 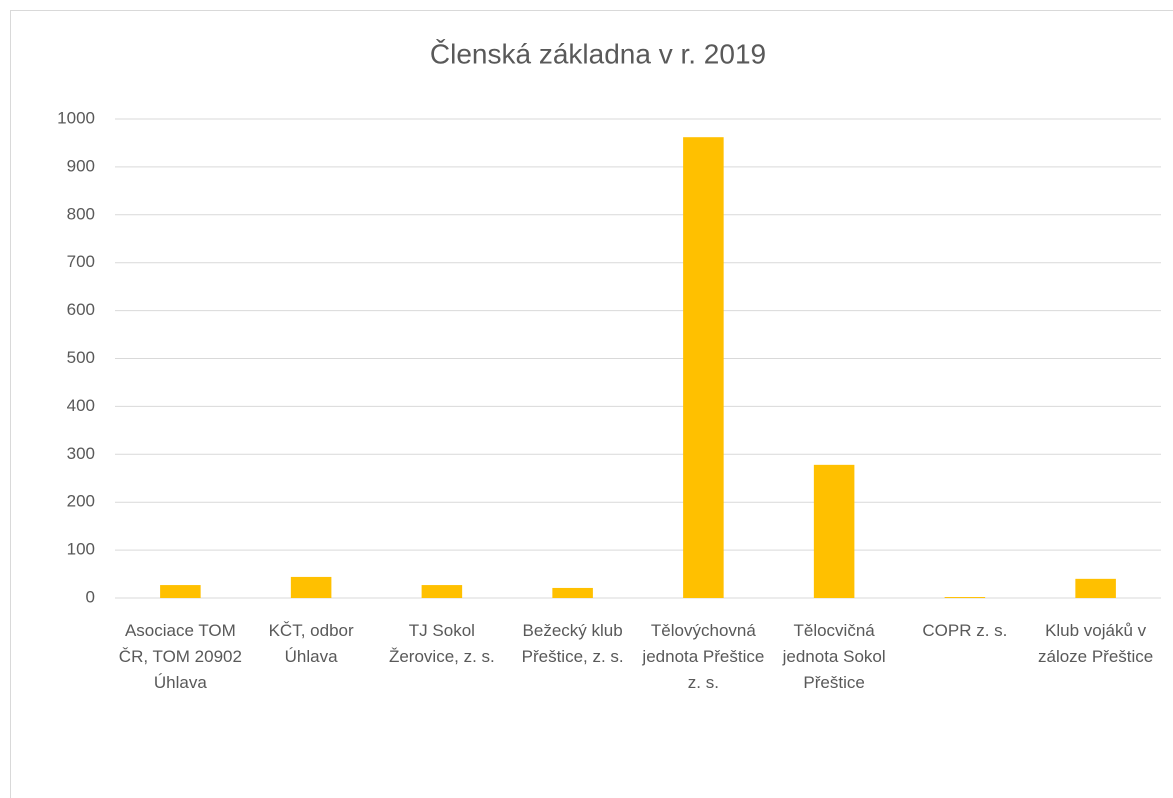 I want to click on y-tick-label: 500, so click(x=81, y=357).